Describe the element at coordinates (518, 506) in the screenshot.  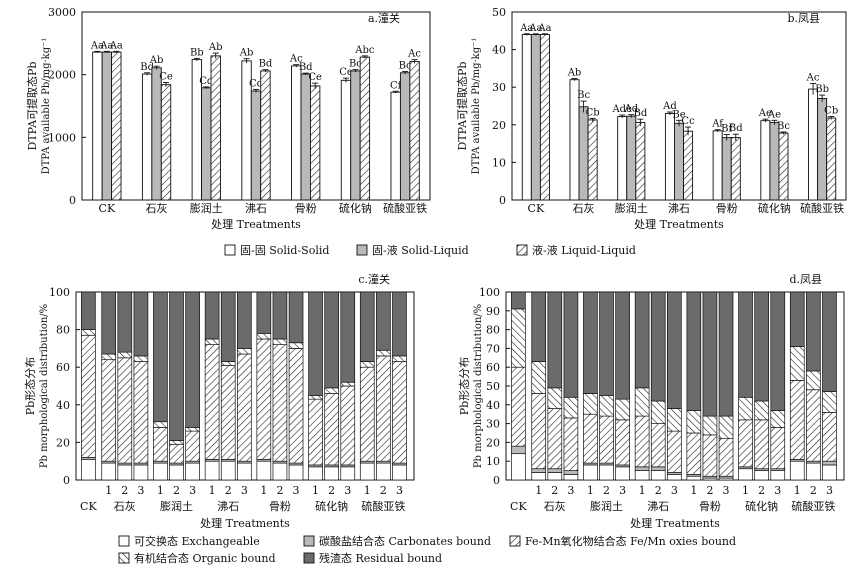
I see `group-label: CK` at that location.